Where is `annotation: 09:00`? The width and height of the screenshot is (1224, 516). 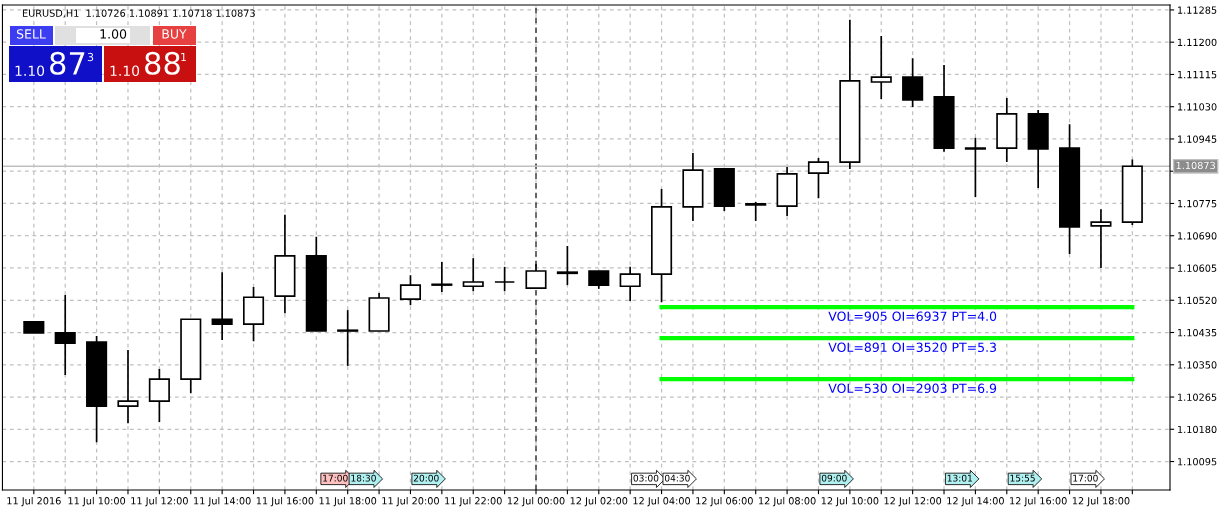
annotation: 09:00 is located at coordinates (834, 478).